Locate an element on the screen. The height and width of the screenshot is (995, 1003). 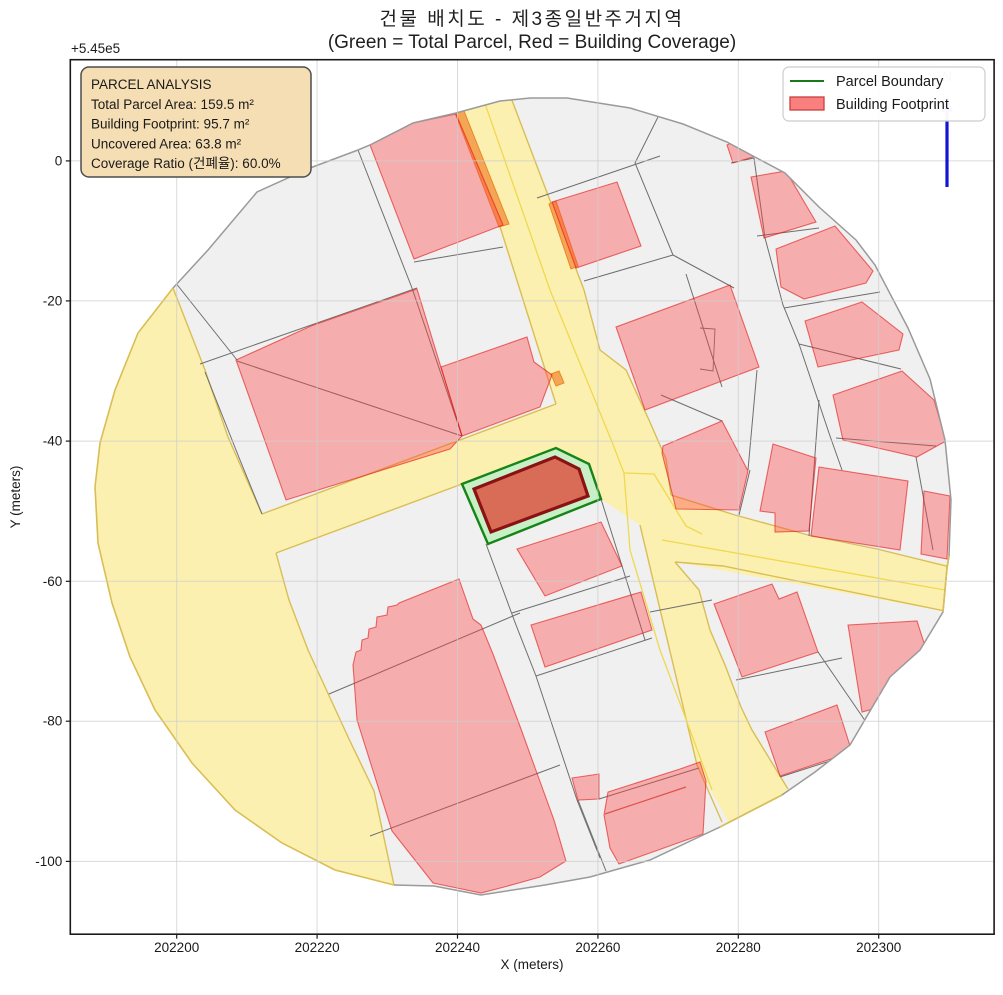
svg-text: X (meters) is located at coordinates (531, 964).